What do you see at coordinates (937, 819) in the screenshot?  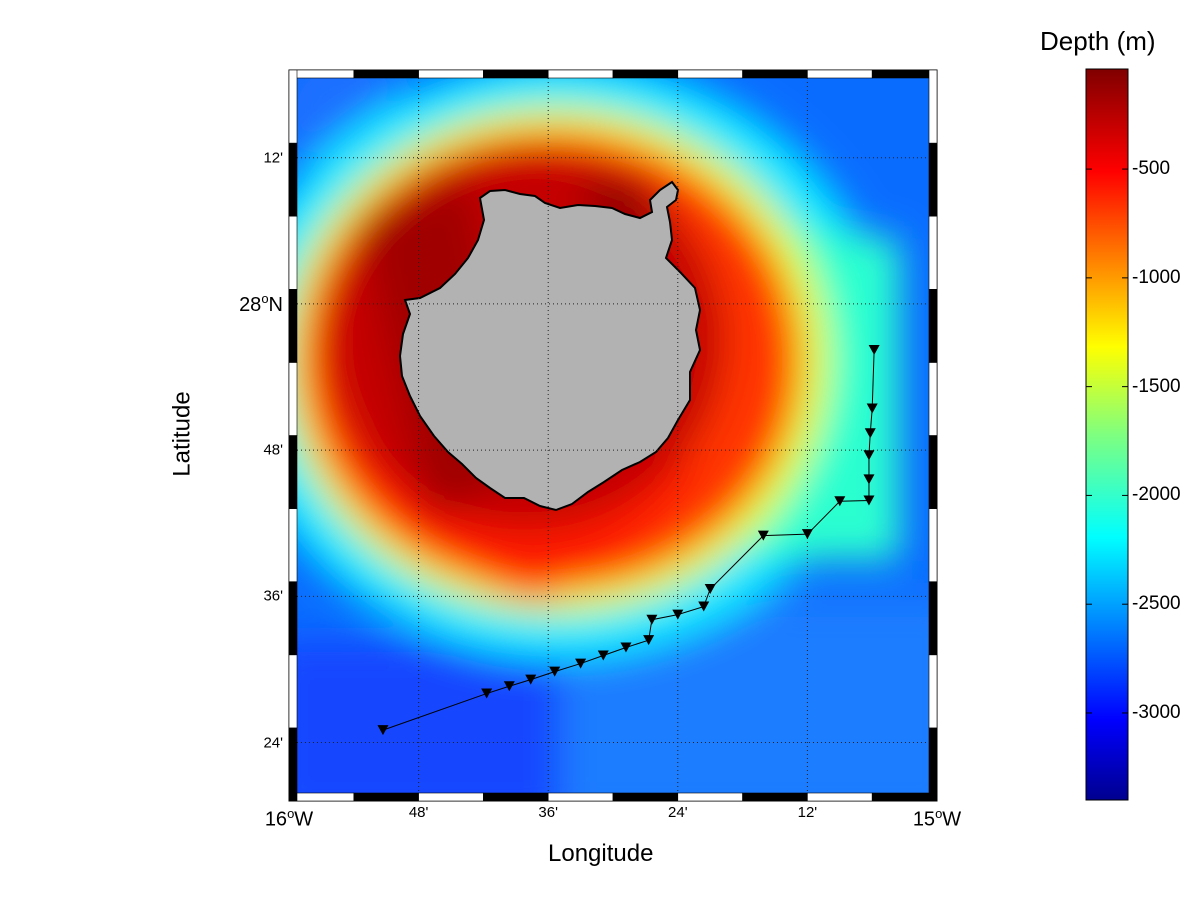 I see `longitude-tick-label: 15oW` at bounding box center [937, 819].